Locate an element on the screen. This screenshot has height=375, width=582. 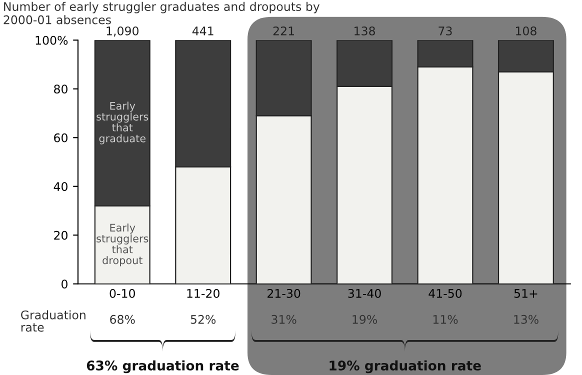
data-label: 19% is located at coordinates (364, 319).